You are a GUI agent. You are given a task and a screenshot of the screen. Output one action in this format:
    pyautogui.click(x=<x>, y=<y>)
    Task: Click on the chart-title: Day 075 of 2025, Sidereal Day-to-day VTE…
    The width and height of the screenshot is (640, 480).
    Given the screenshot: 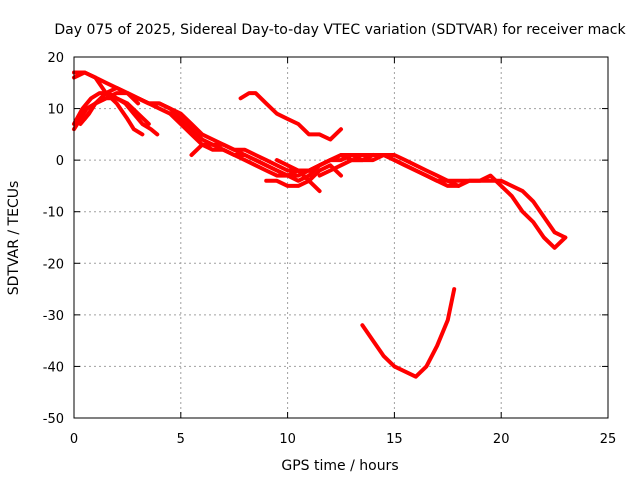 What is the action you would take?
    pyautogui.click(x=340, y=30)
    